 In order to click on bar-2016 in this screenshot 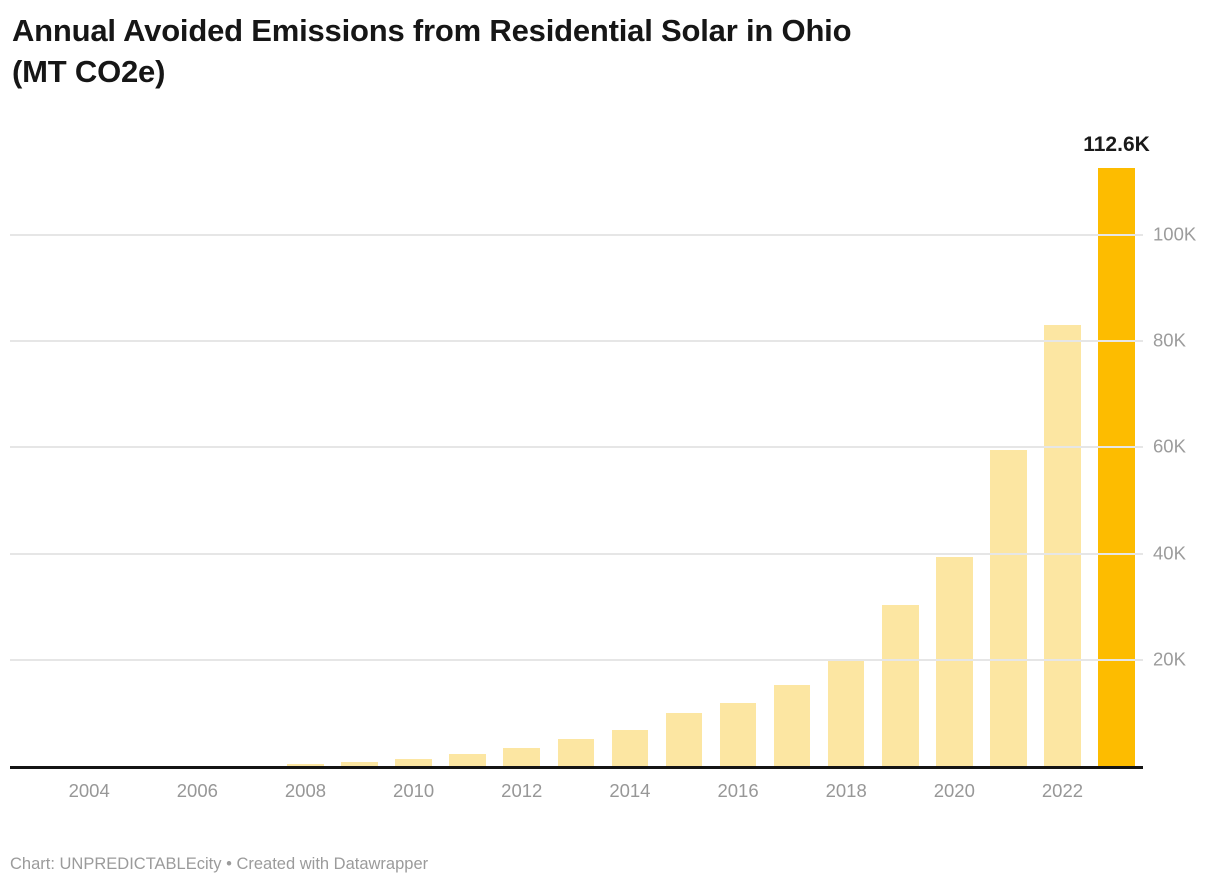, I will do `click(738, 734)`.